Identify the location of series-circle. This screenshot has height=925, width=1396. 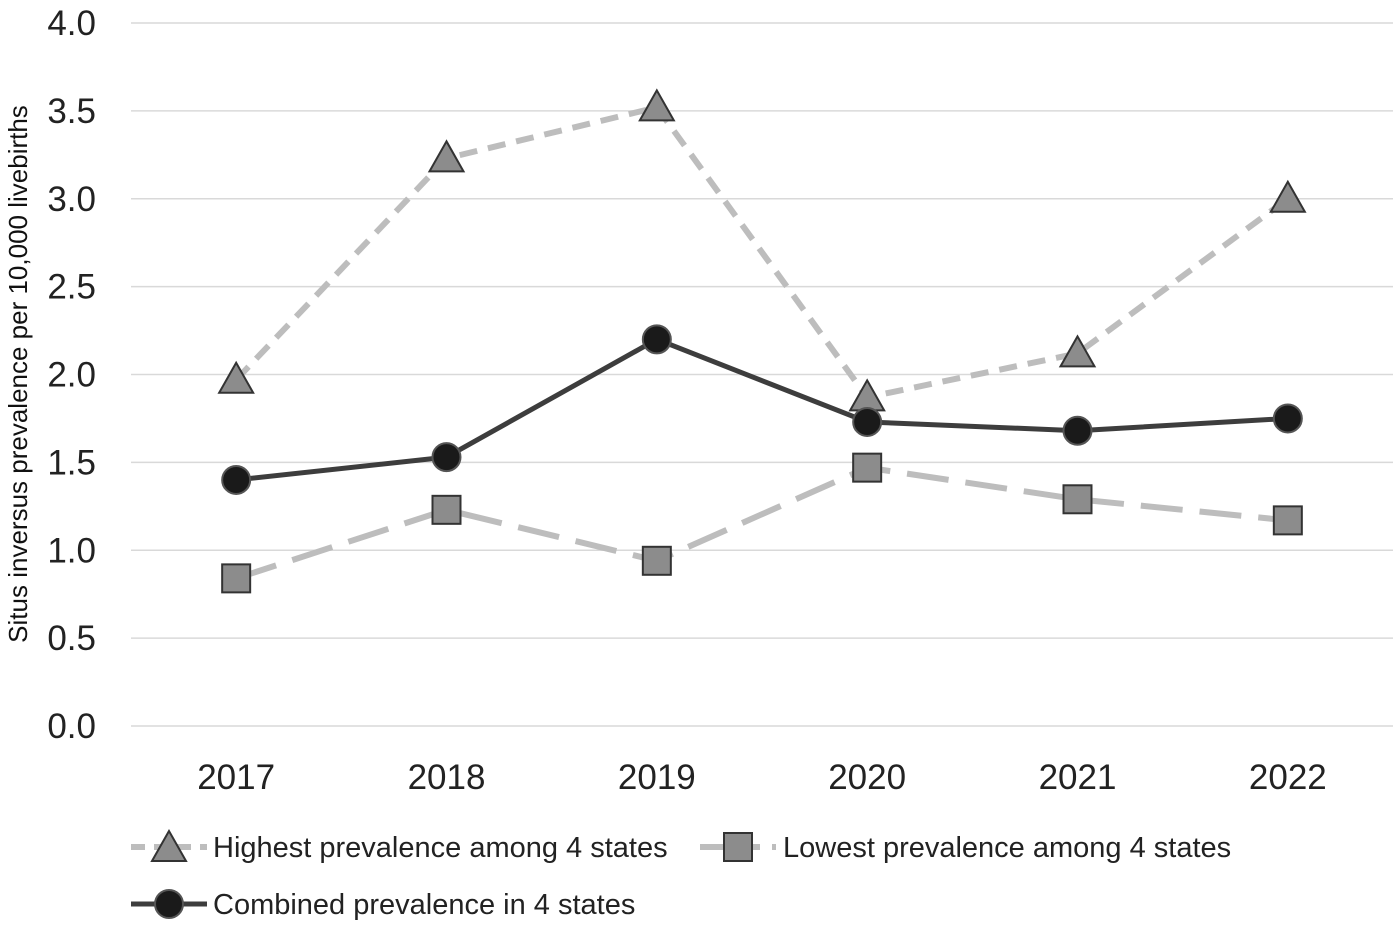
(762, 409).